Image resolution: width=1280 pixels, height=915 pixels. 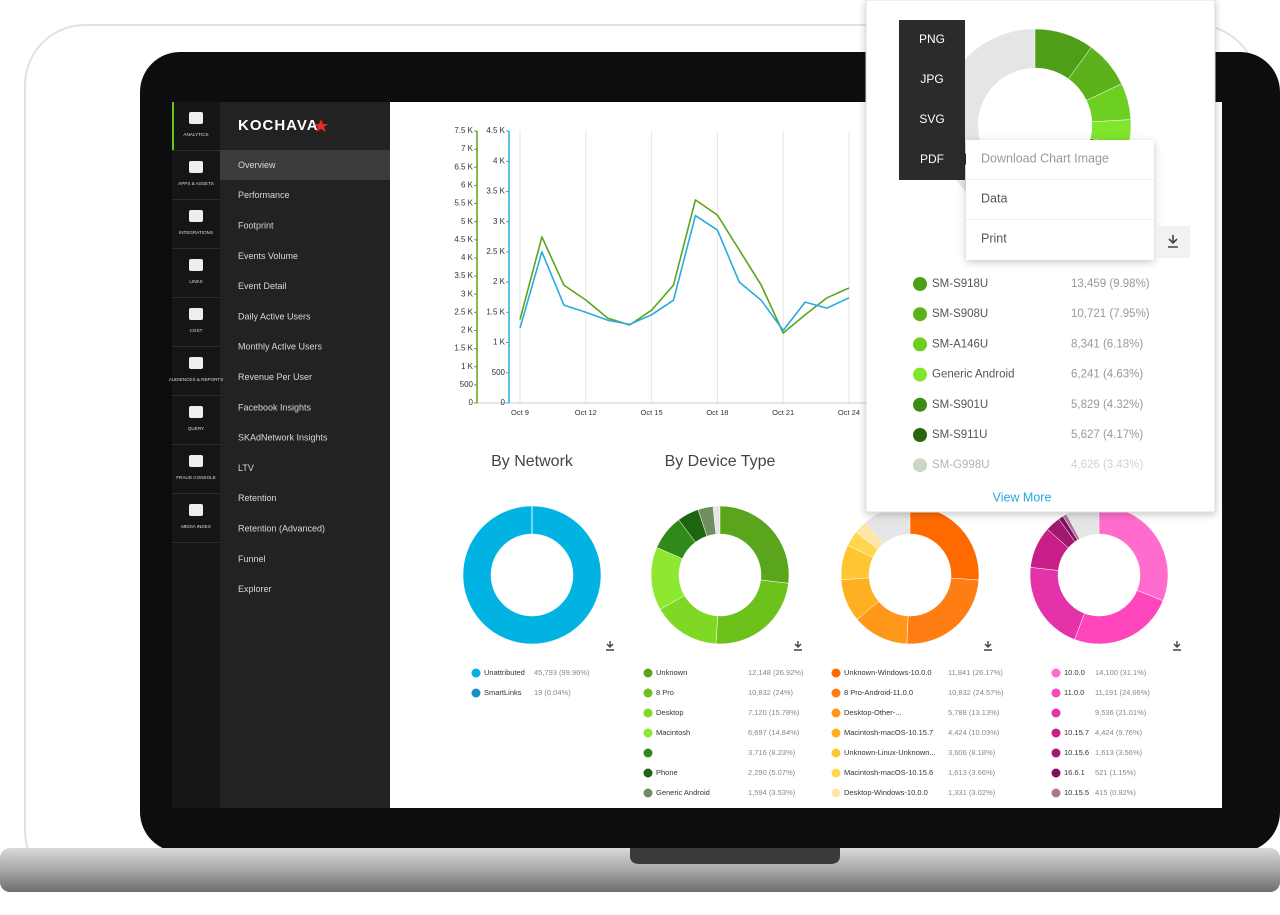 I want to click on y-tick-label: 7 K, so click(x=467, y=148).